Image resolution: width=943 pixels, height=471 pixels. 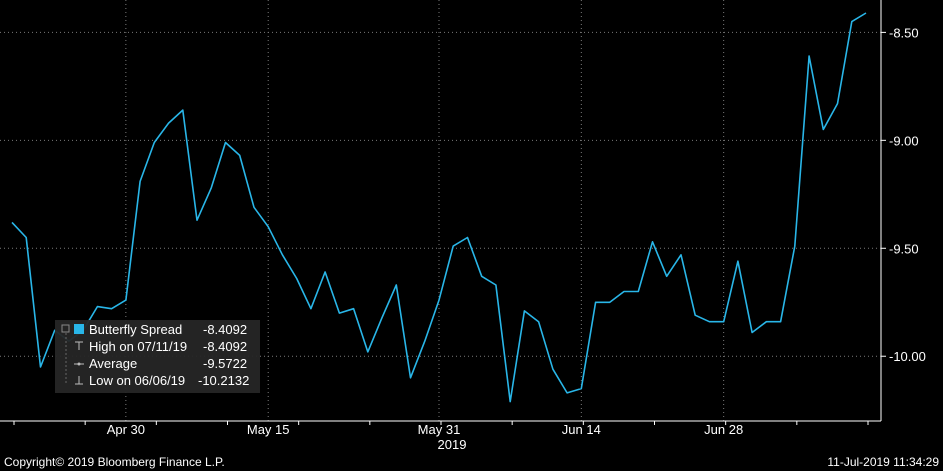 I want to click on x-tick-labels: Apr 30 May 15 May 31 Jun 14 Jun 28, so click(x=425, y=429).